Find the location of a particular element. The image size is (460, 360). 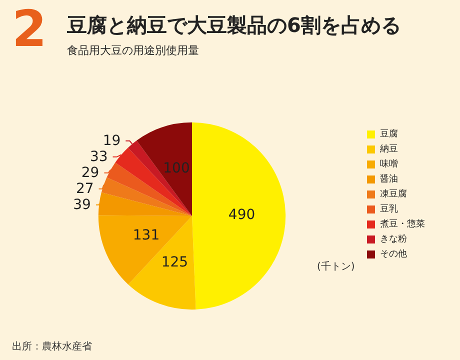

data-label: 131 is located at coordinates (146, 236).